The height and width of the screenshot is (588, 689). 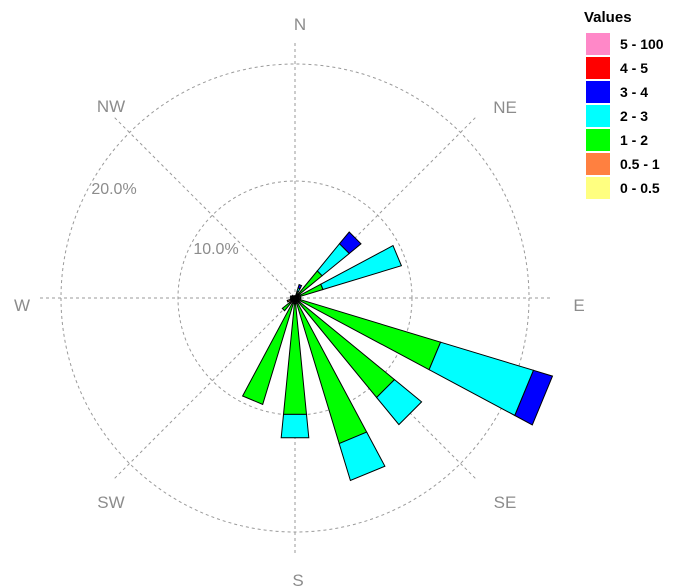 I want to click on petal-202.5-bin-1-2, so click(x=267, y=354).